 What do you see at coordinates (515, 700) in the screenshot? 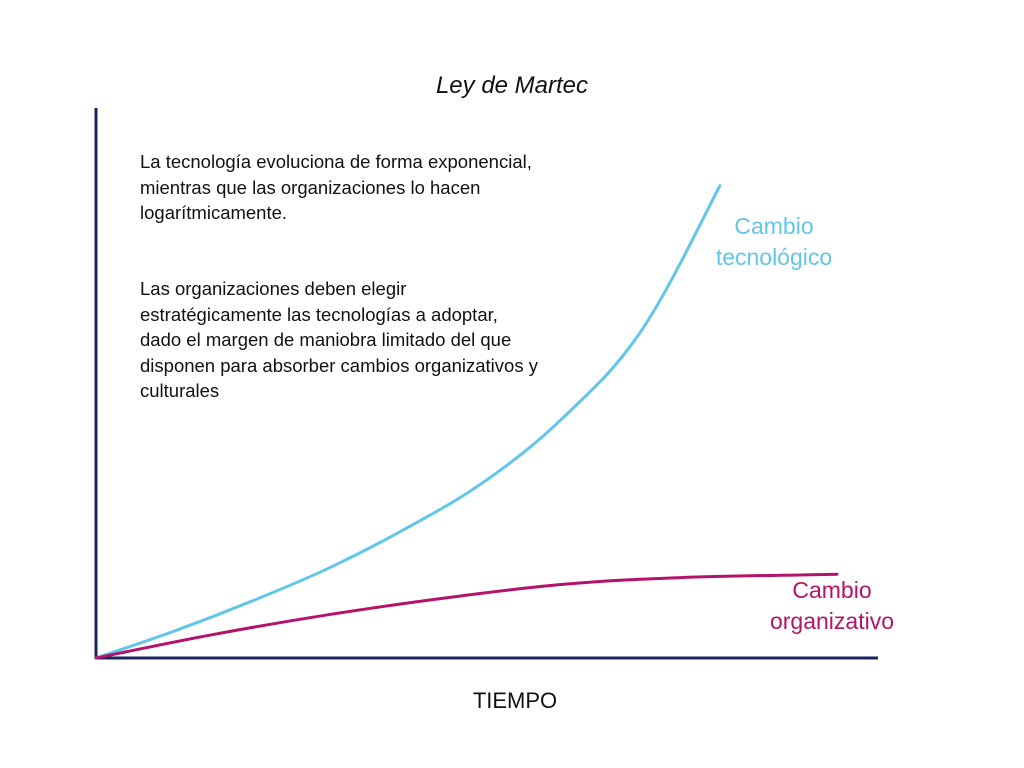
I see `x-axis-label: TIEMPO` at bounding box center [515, 700].